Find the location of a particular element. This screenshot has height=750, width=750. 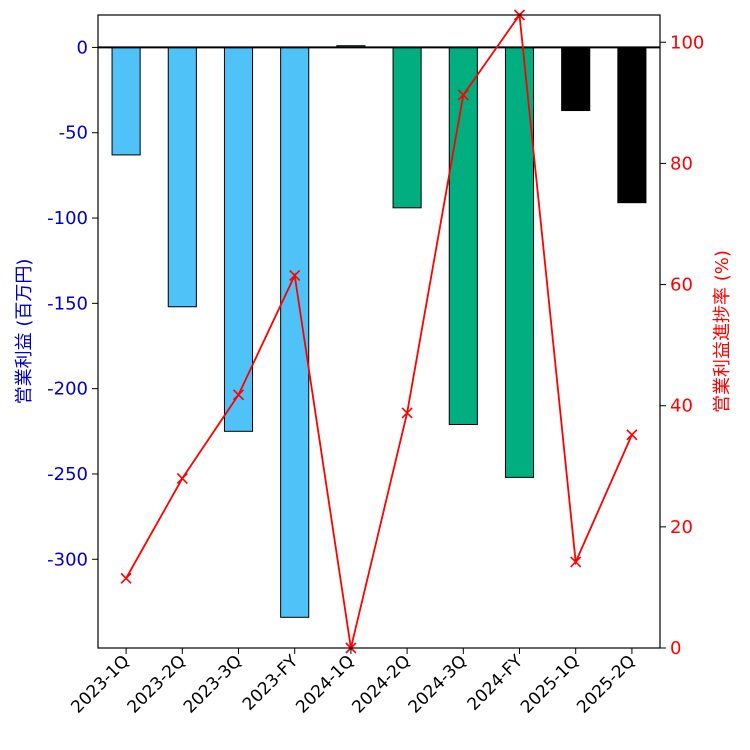

x-tick-label: 2023-3Q is located at coordinates (213, 684).